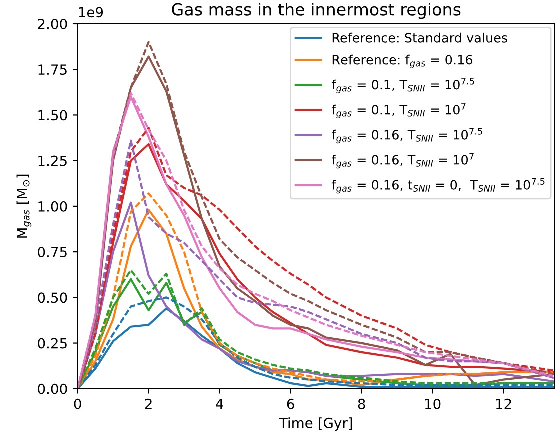  Describe the element at coordinates (403, 161) in the screenshot. I see `legend-label: f$_{gas}$ = 0.16, T$_{SNII}$ = 10$^{7}$` at that location.